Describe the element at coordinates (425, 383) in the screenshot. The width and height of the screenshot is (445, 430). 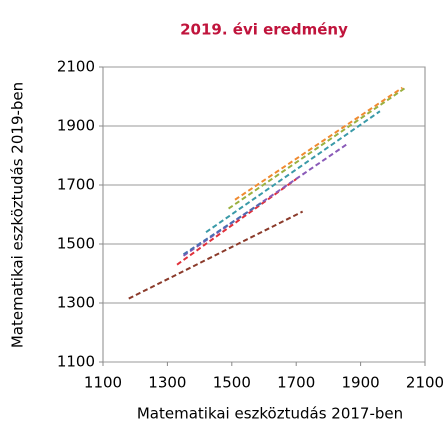
I see `x-tick-label: 2100` at that location.